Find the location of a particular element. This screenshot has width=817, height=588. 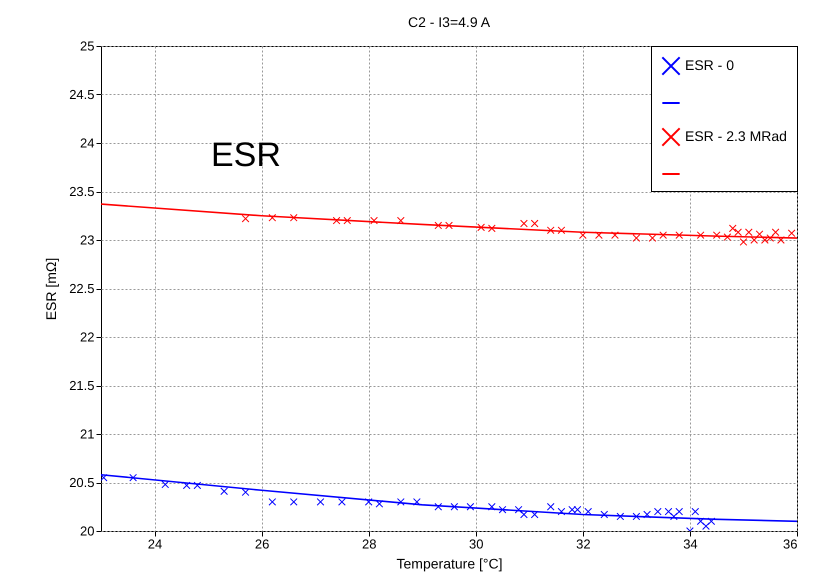

y-tick-label: 22 is located at coordinates (87, 337).